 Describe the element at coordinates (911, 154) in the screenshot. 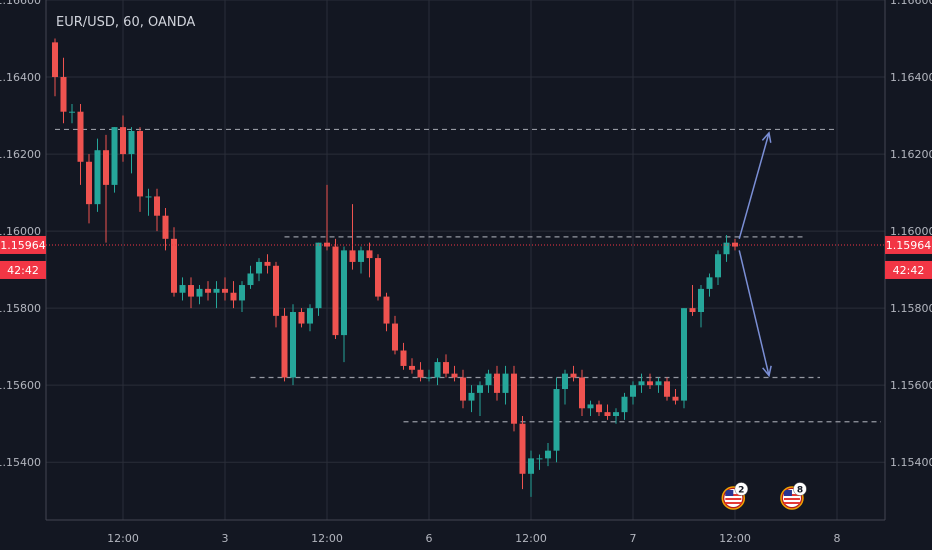

I see `y-tick-label-right: 1.16200` at that location.